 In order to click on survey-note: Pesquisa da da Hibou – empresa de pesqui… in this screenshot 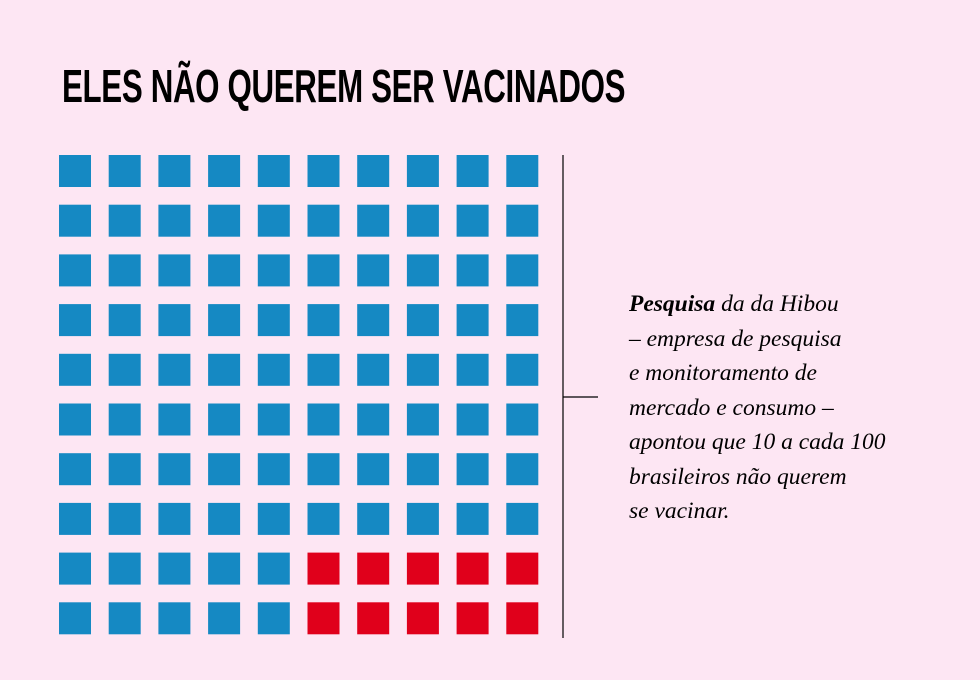, I will do `click(757, 407)`.